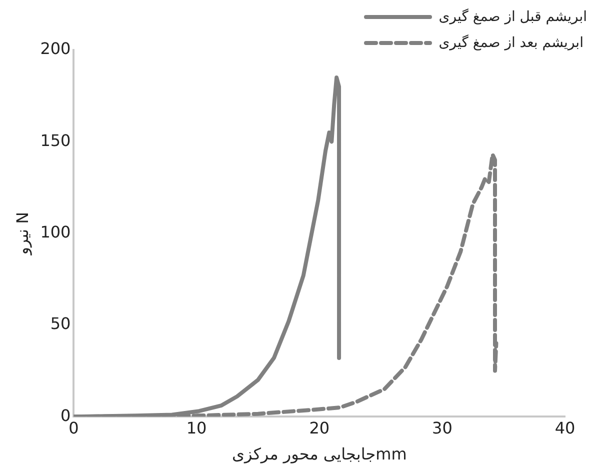  What do you see at coordinates (319, 454) in the screenshot?
I see `x-axis-title: جابجایی محور مرکزیmm` at bounding box center [319, 454].